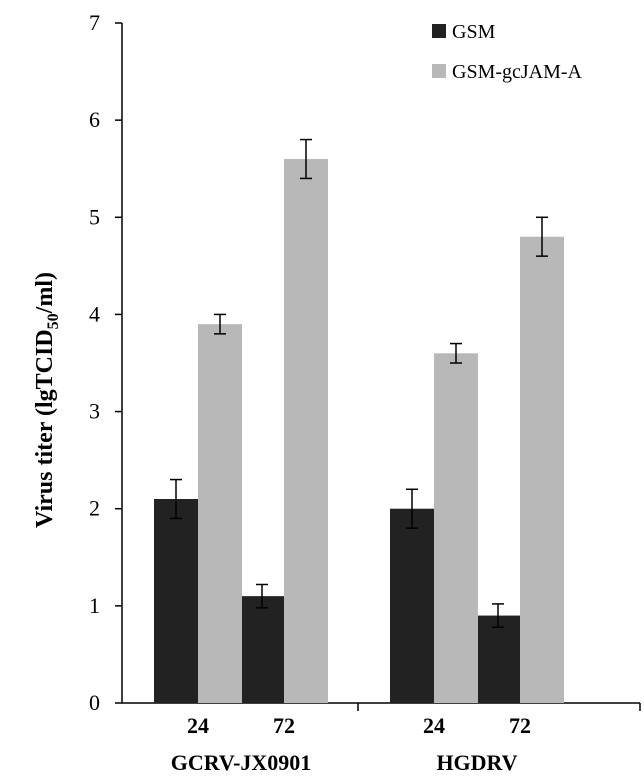 Image resolution: width=644 pixels, height=776 pixels. Describe the element at coordinates (94, 411) in the screenshot. I see `y-tick-label: 3` at that location.